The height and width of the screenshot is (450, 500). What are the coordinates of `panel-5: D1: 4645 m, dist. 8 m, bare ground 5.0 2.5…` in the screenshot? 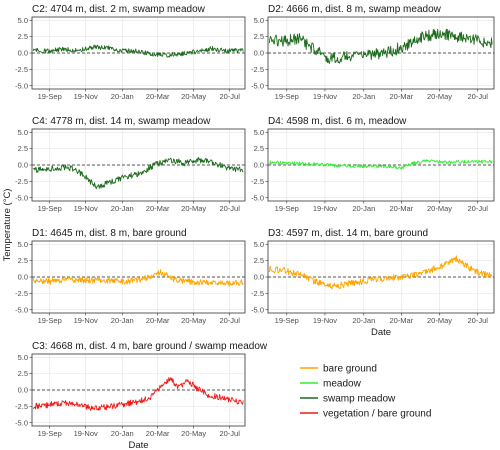 It's located at (130, 276).